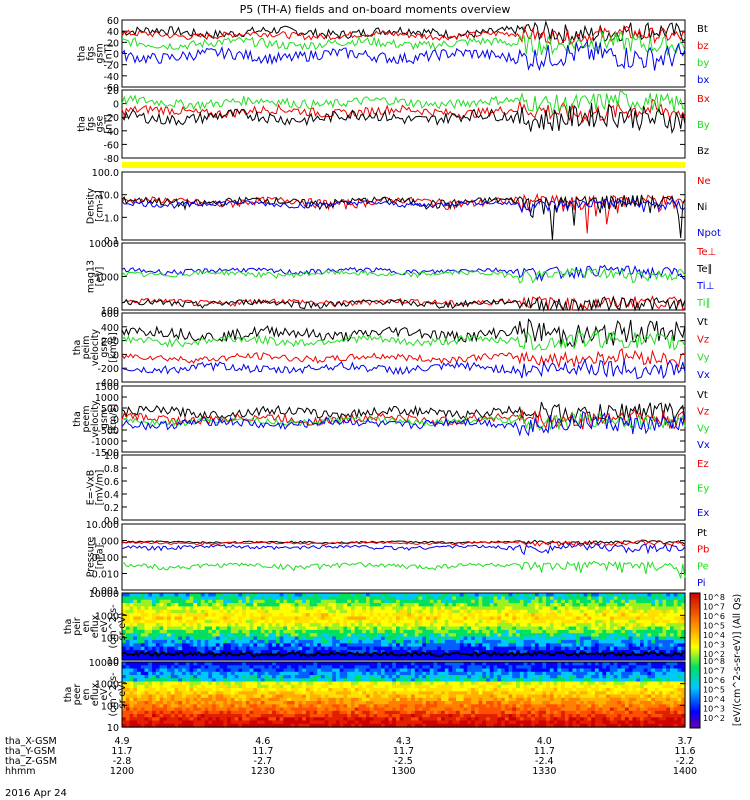  Describe the element at coordinates (113, 627) in the screenshot. I see `y-axis-label: (cm^2-s-` at that location.